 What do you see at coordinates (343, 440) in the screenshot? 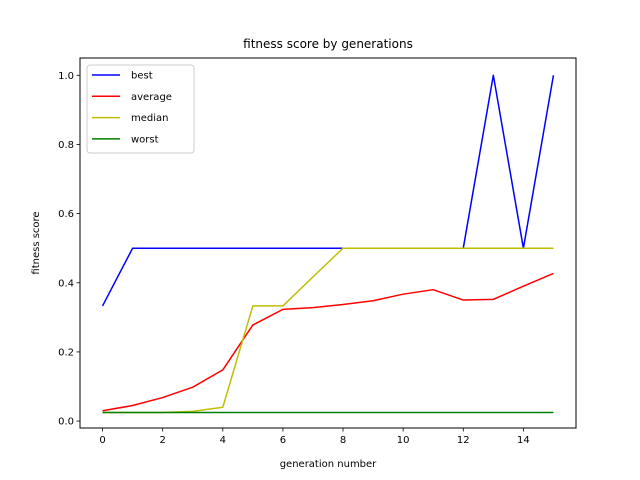
I see `x-tick-label: 8` at bounding box center [343, 440].